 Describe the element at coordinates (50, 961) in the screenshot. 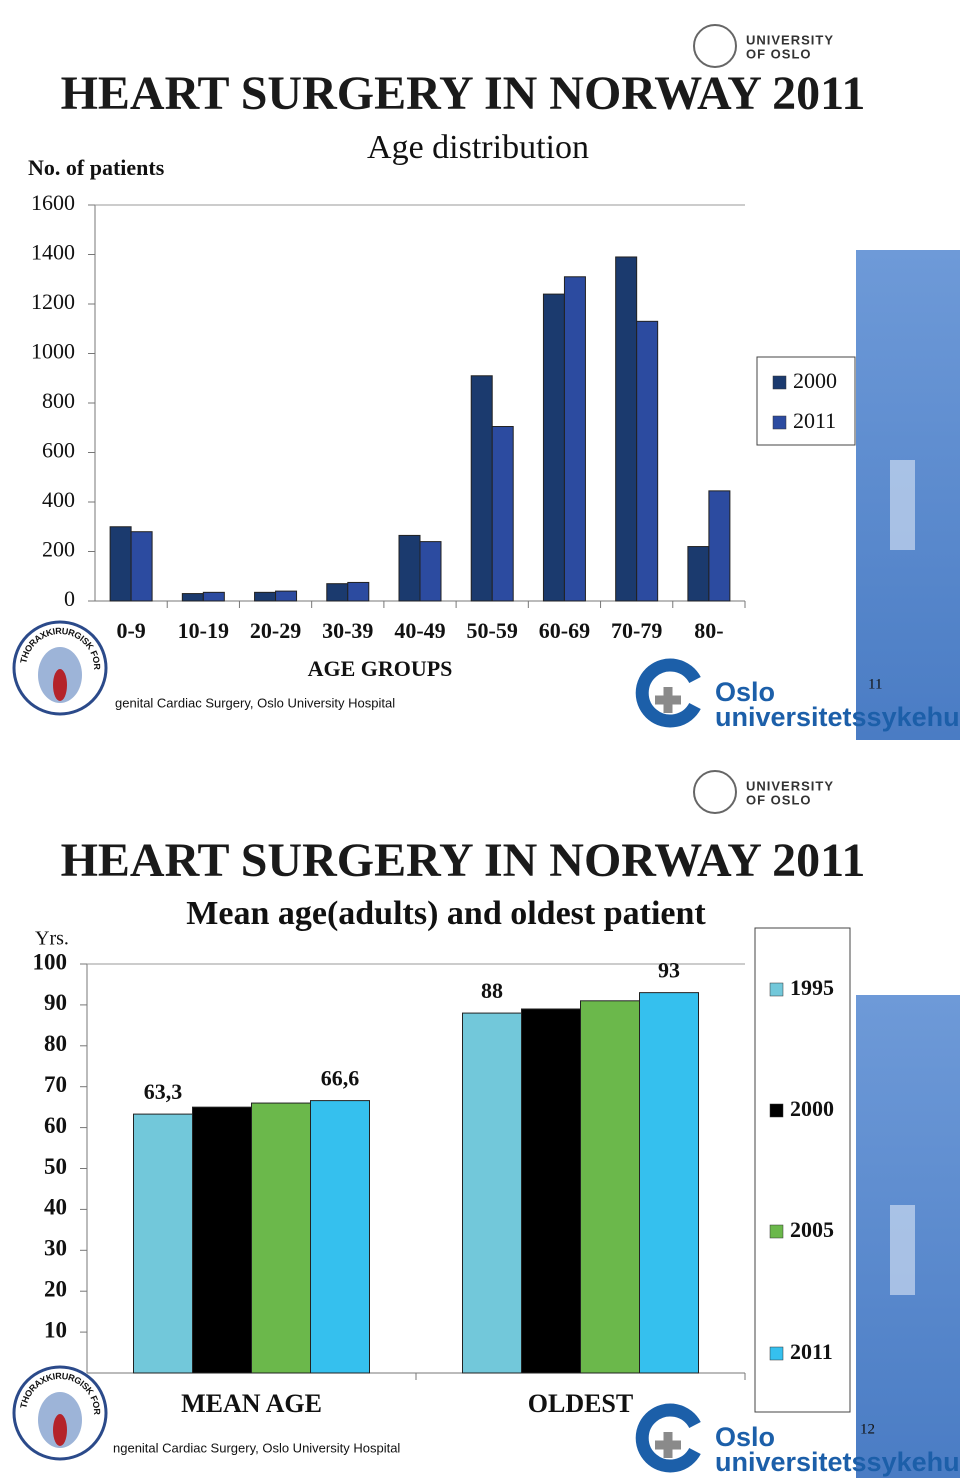

I see `y-tick-label: 100` at that location.